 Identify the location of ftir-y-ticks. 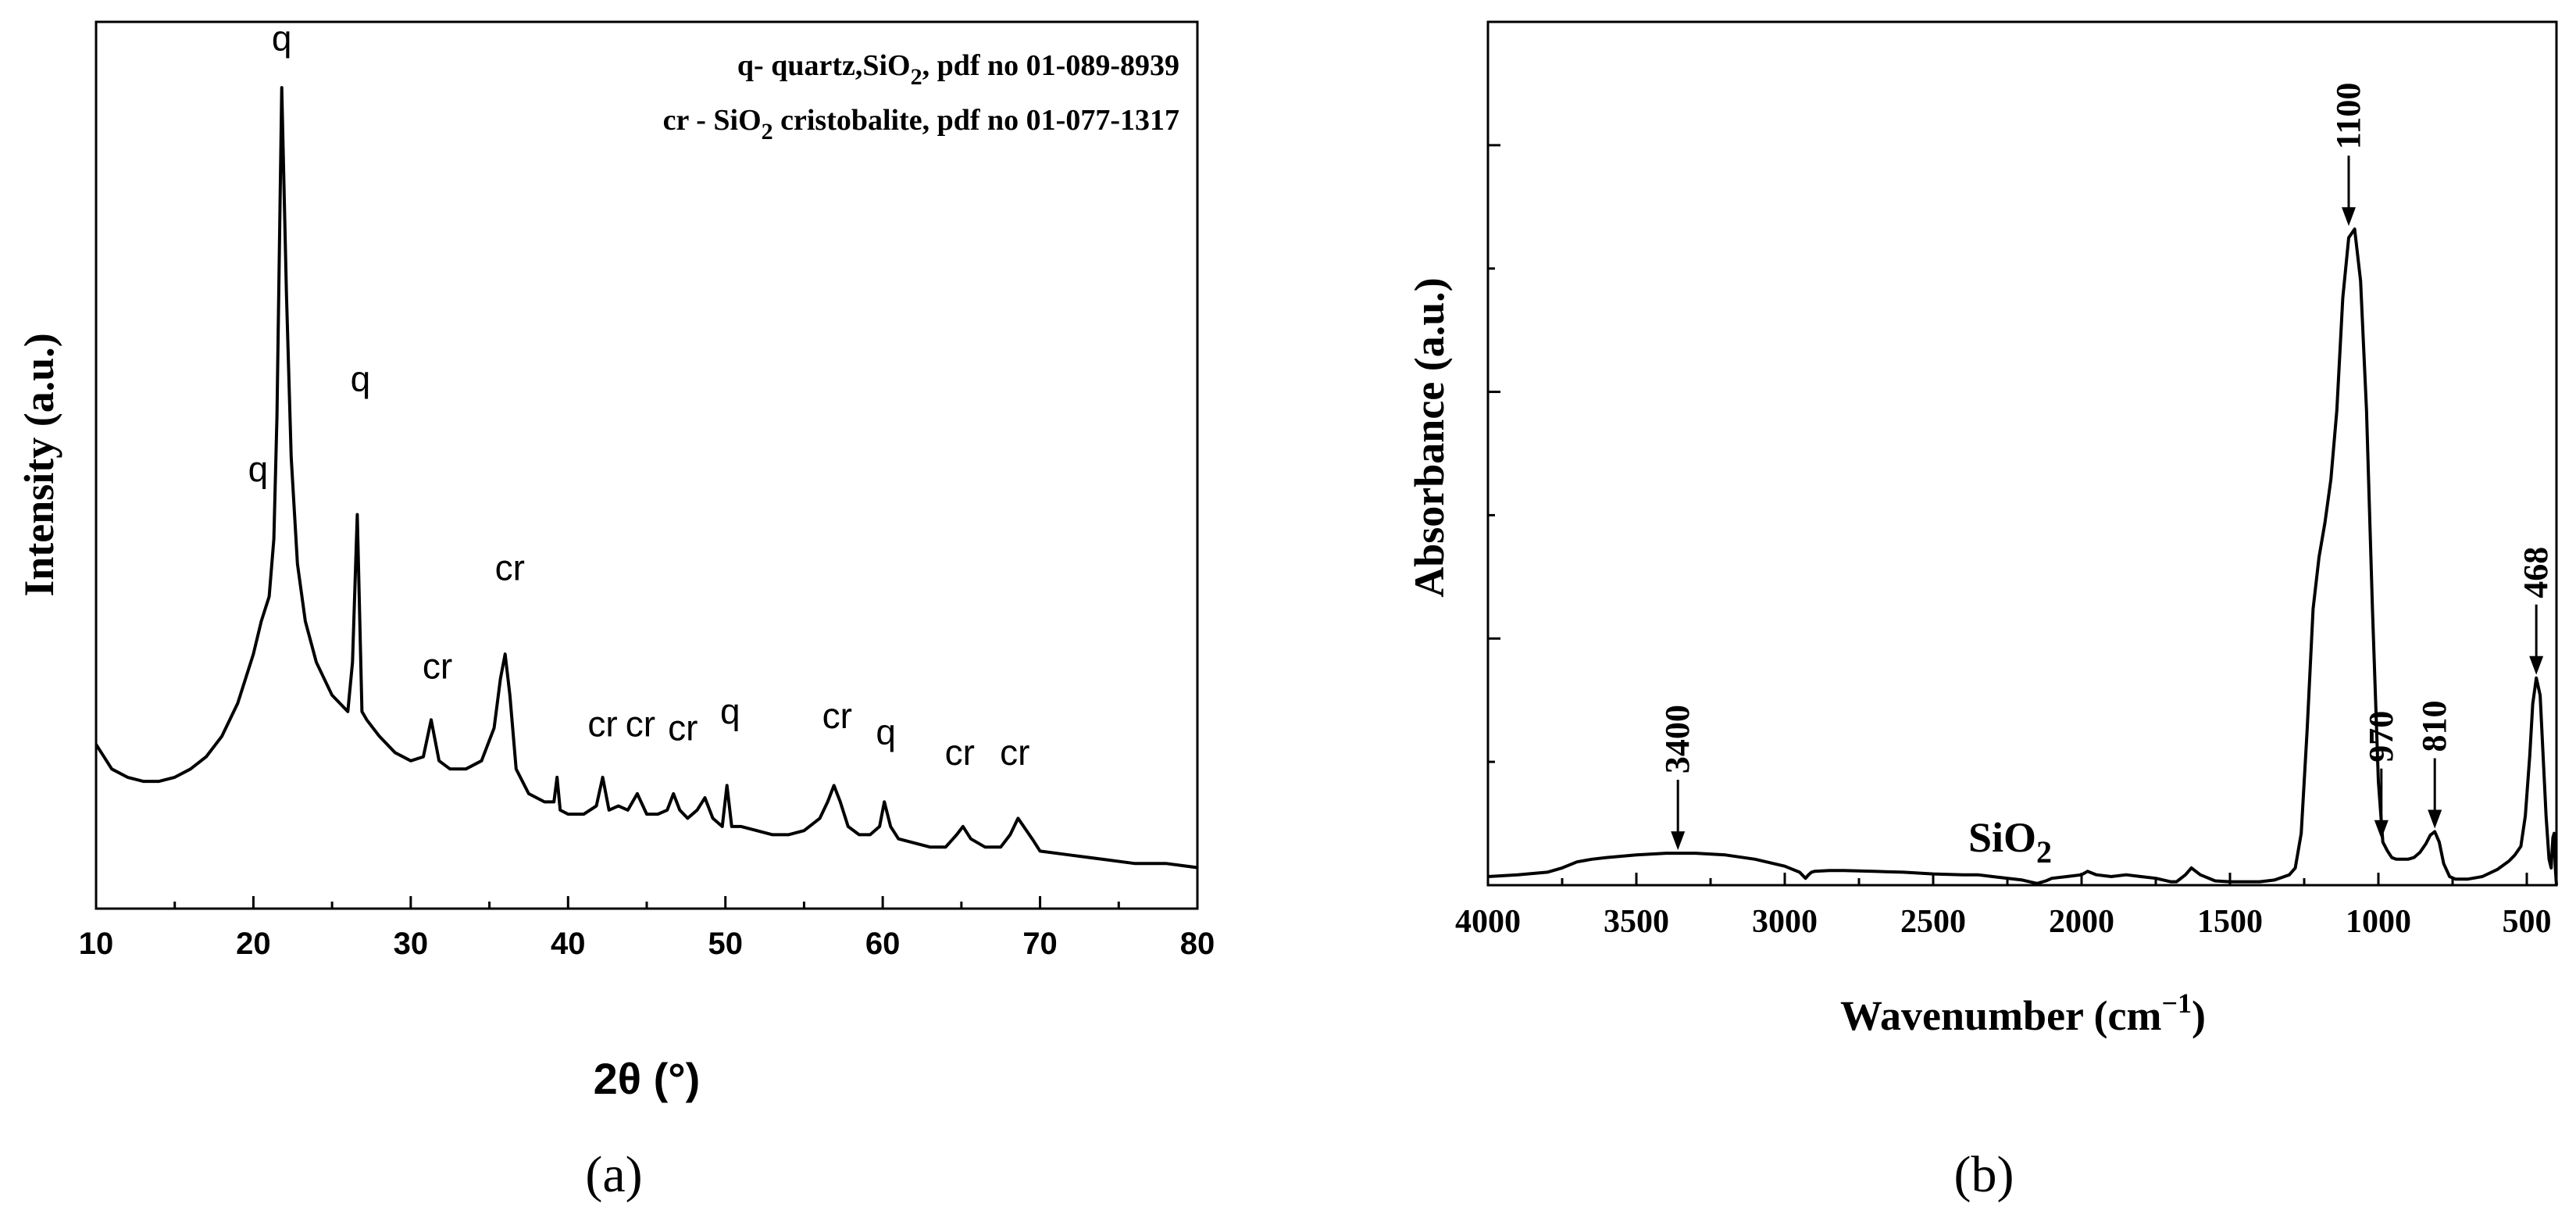
(1494, 391).